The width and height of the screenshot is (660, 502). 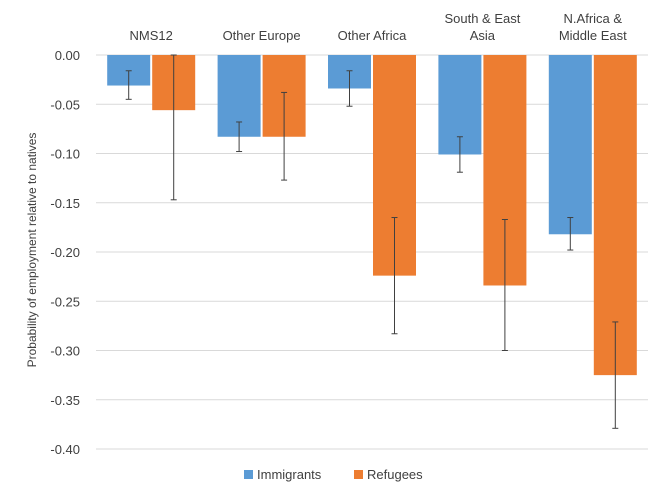 I want to click on legend: Immigrants Refugees, so click(x=333, y=474).